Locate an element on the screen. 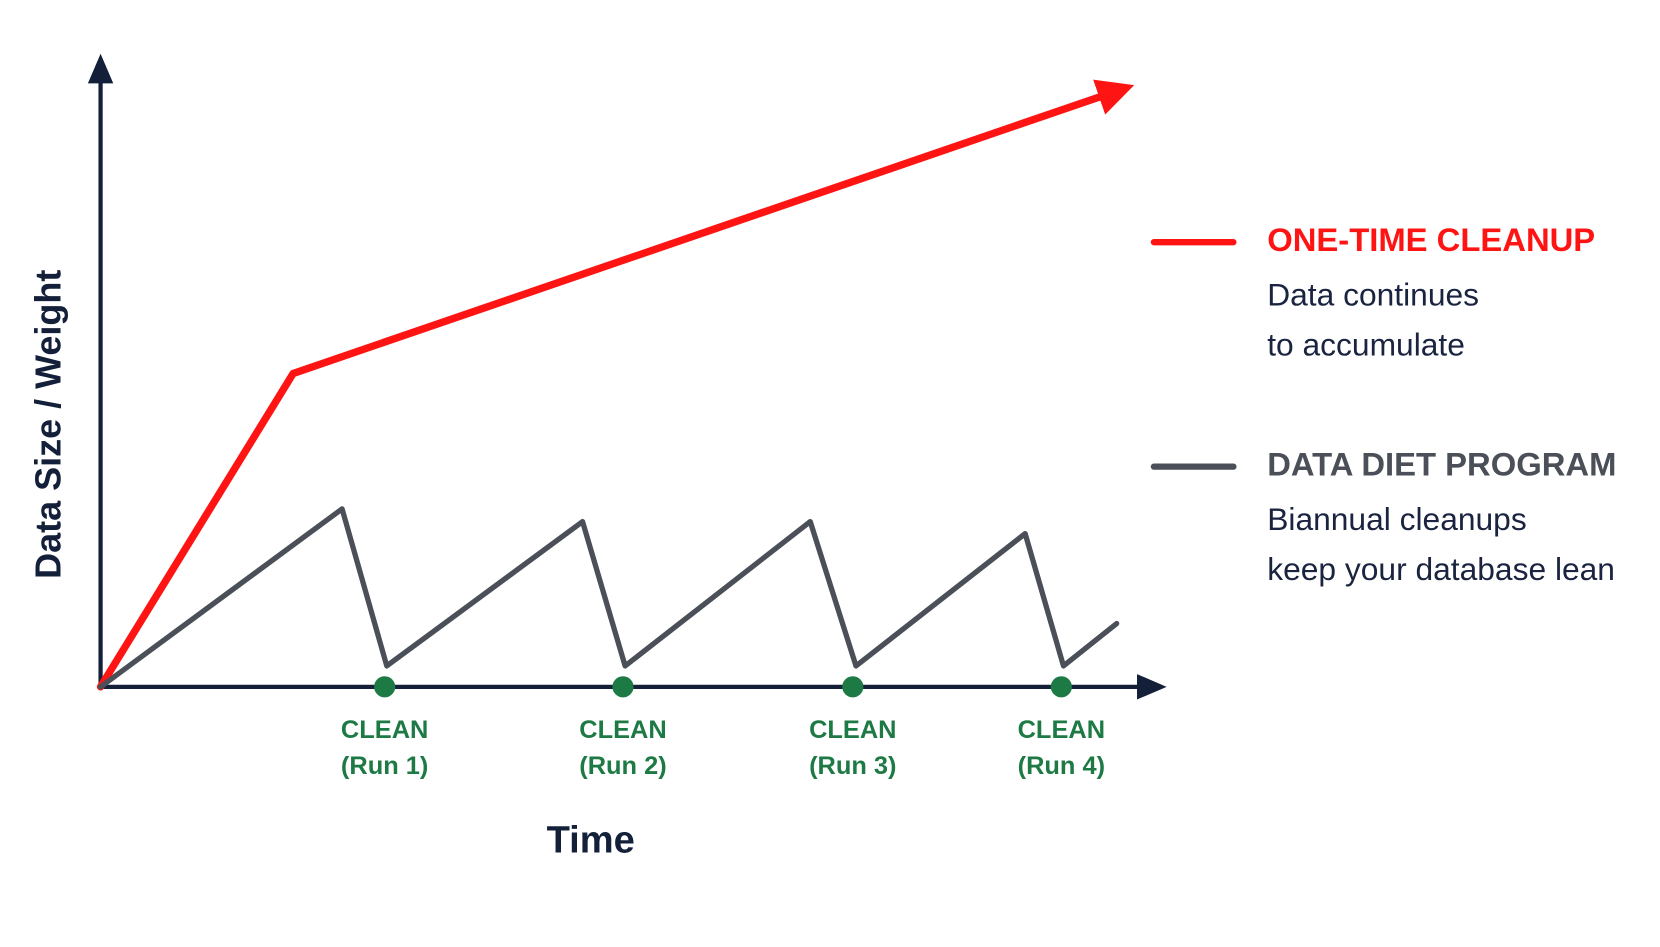 This screenshot has height=947, width=1660. legend-title: DATA DIET PROGRAM is located at coordinates (1441, 463).